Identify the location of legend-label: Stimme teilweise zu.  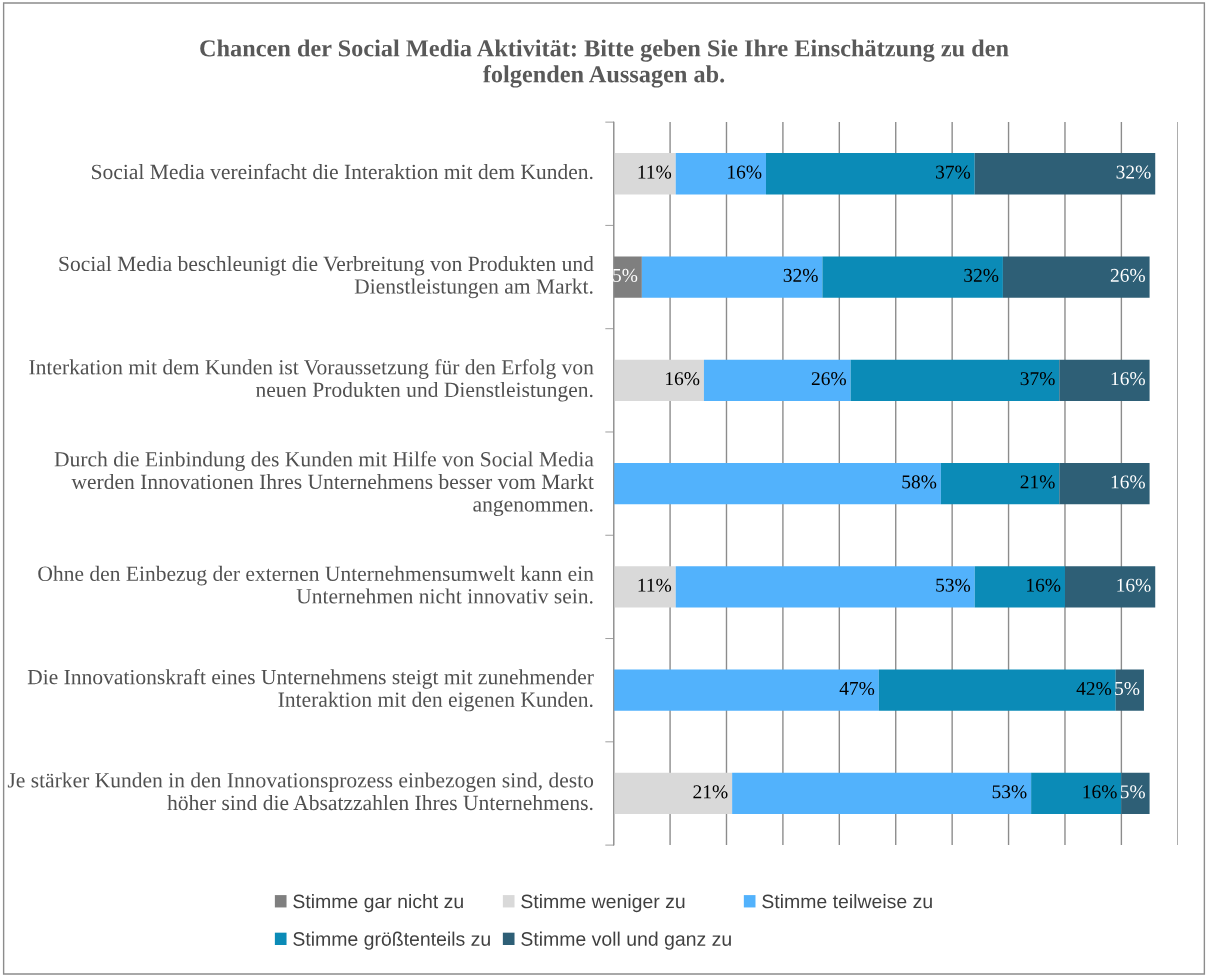
(847, 901).